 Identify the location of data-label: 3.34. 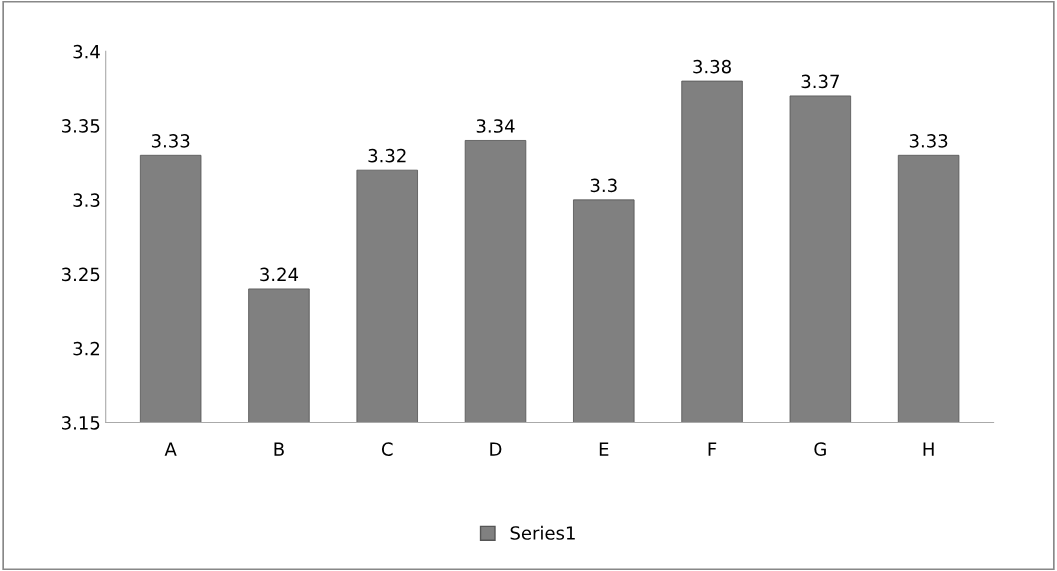
(495, 126).